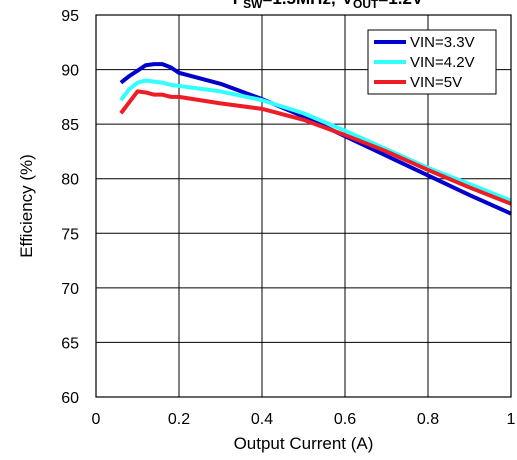 This screenshot has width=517, height=460. Describe the element at coordinates (401, 4) in the screenshot. I see `title-v-value: =1.2V` at that location.